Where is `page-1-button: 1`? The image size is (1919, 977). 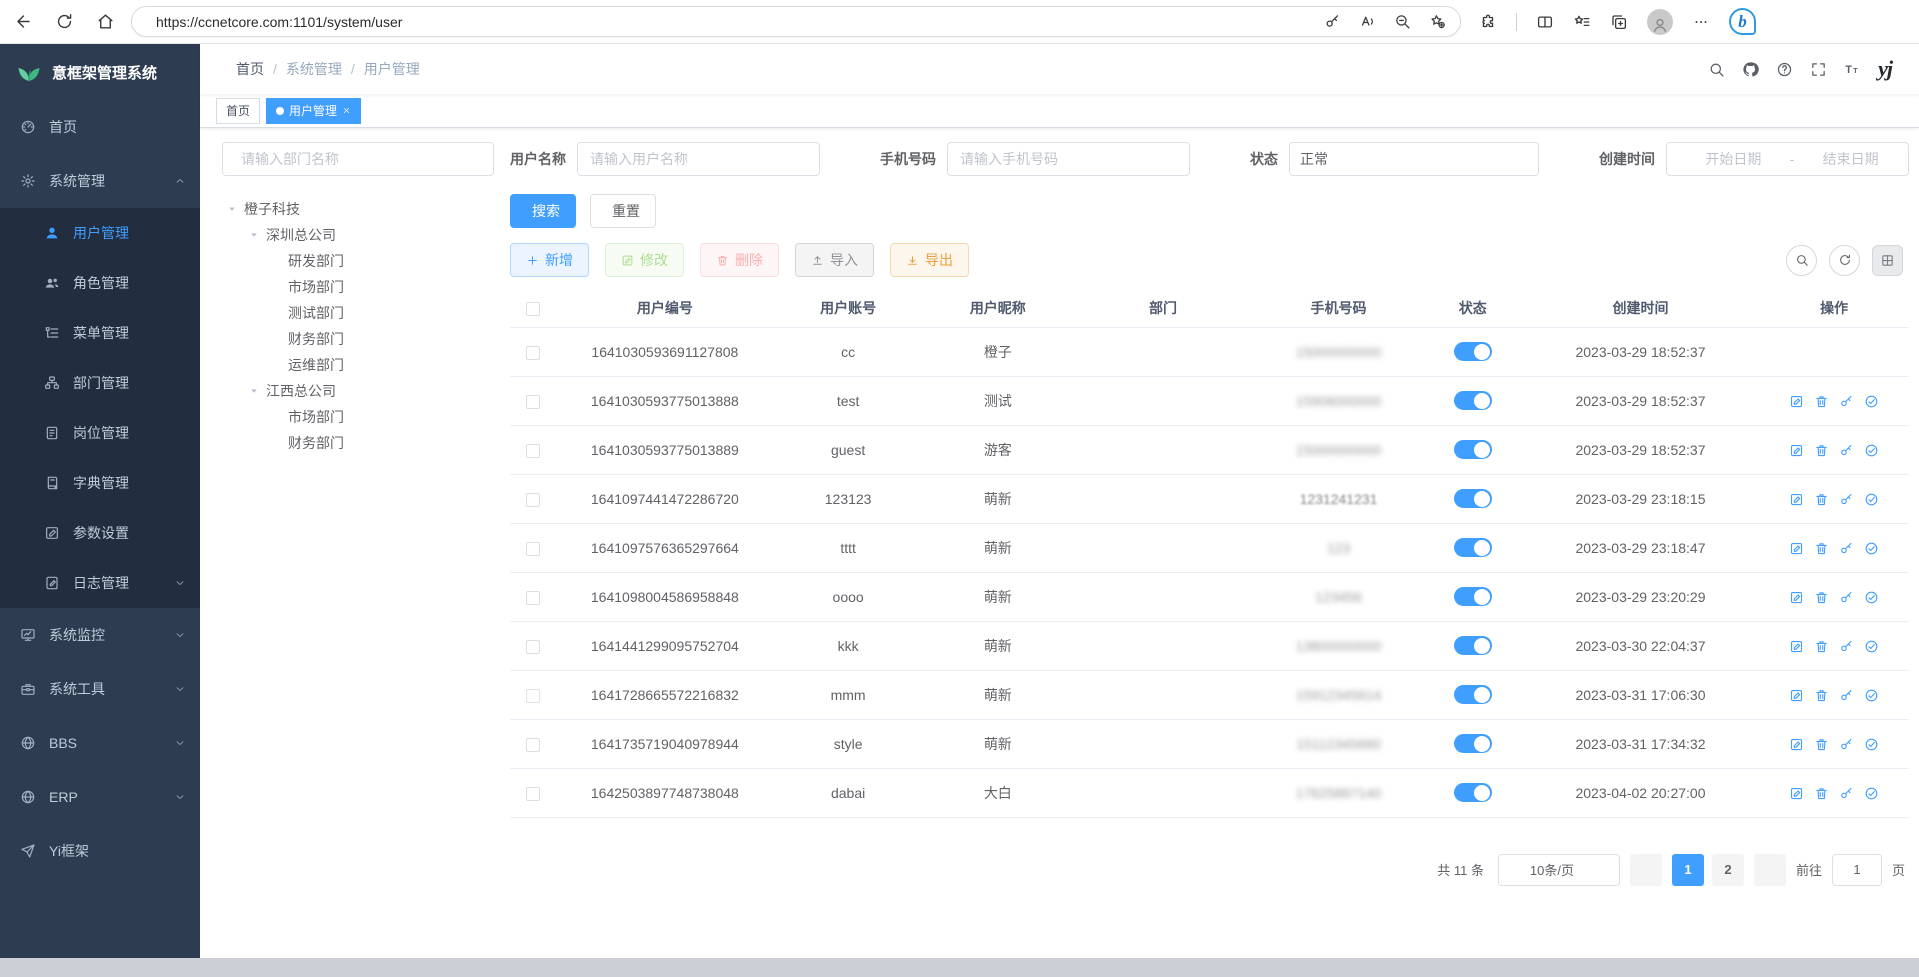 page-1-button: 1 is located at coordinates (1687, 869).